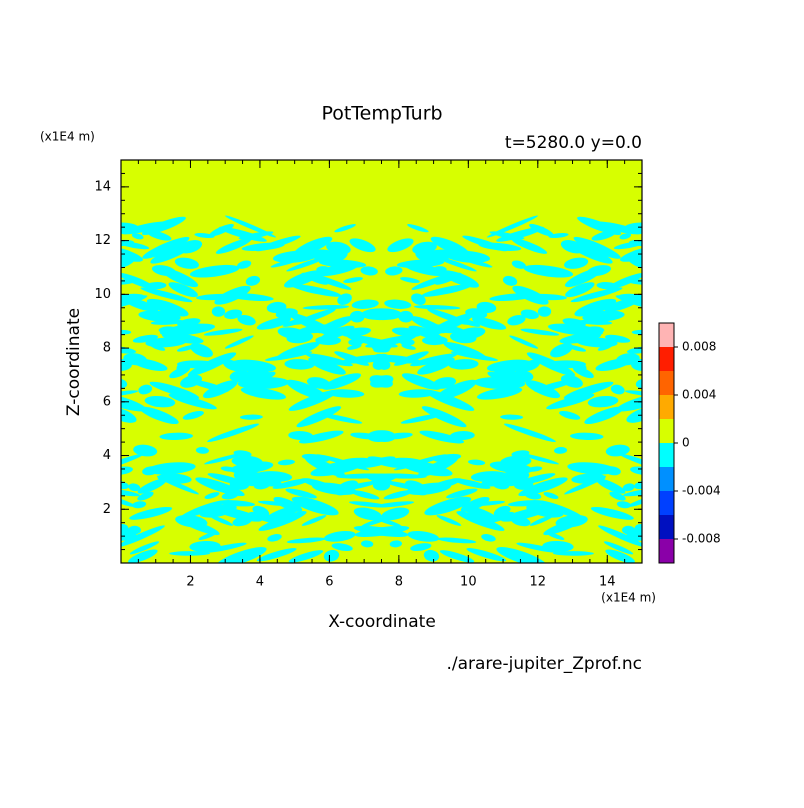  What do you see at coordinates (382, 622) in the screenshot?
I see `x-axis-label: X-coordinate` at bounding box center [382, 622].